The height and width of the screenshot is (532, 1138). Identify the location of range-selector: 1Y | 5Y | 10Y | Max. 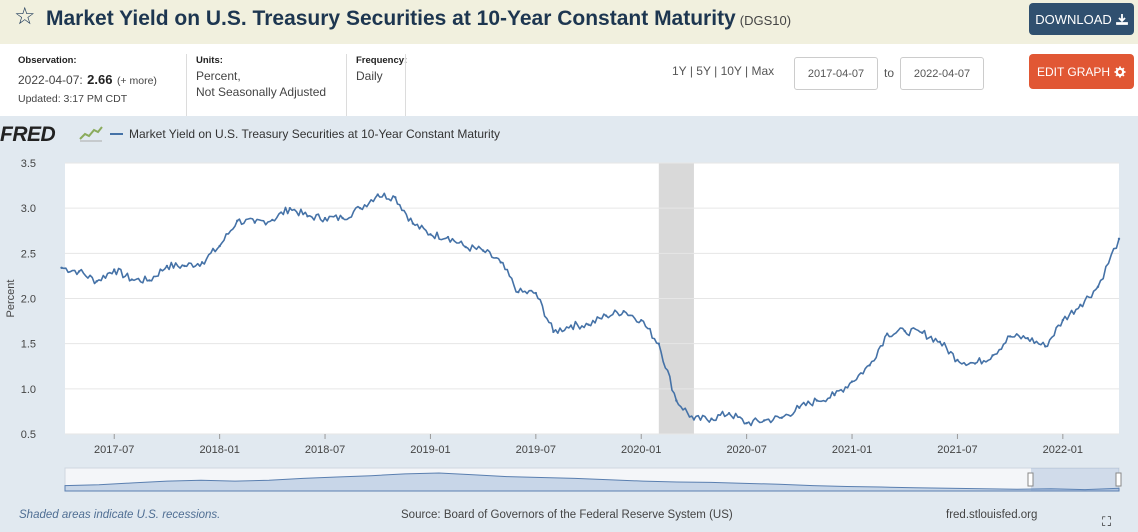
(723, 71).